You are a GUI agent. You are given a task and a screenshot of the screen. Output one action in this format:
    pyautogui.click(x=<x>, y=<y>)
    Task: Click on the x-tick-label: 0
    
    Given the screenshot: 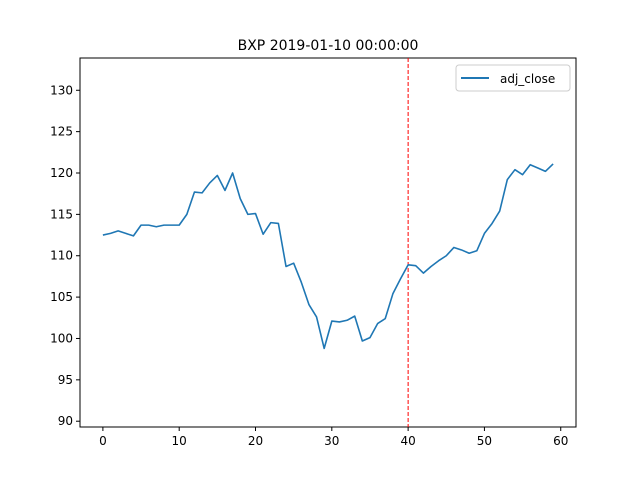 What is the action you would take?
    pyautogui.click(x=103, y=441)
    